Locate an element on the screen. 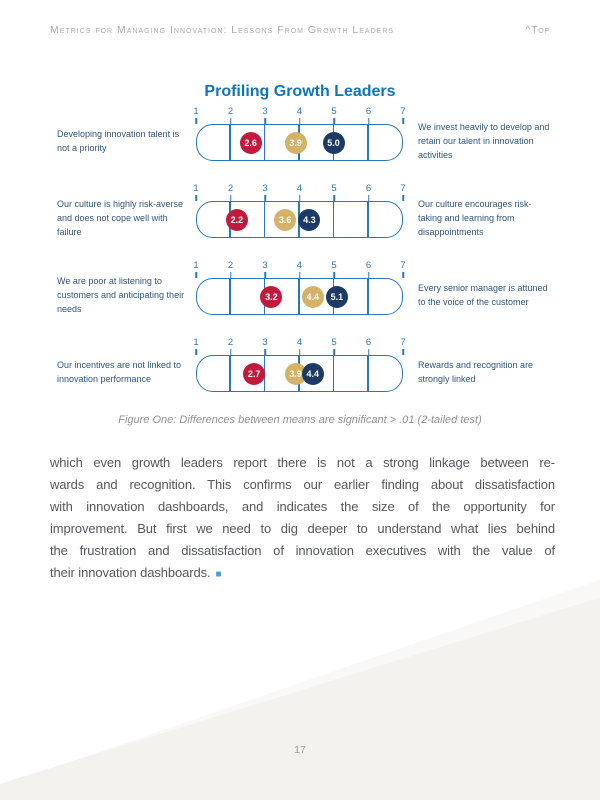  mean-dot-gold: 3.6 is located at coordinates (285, 219).